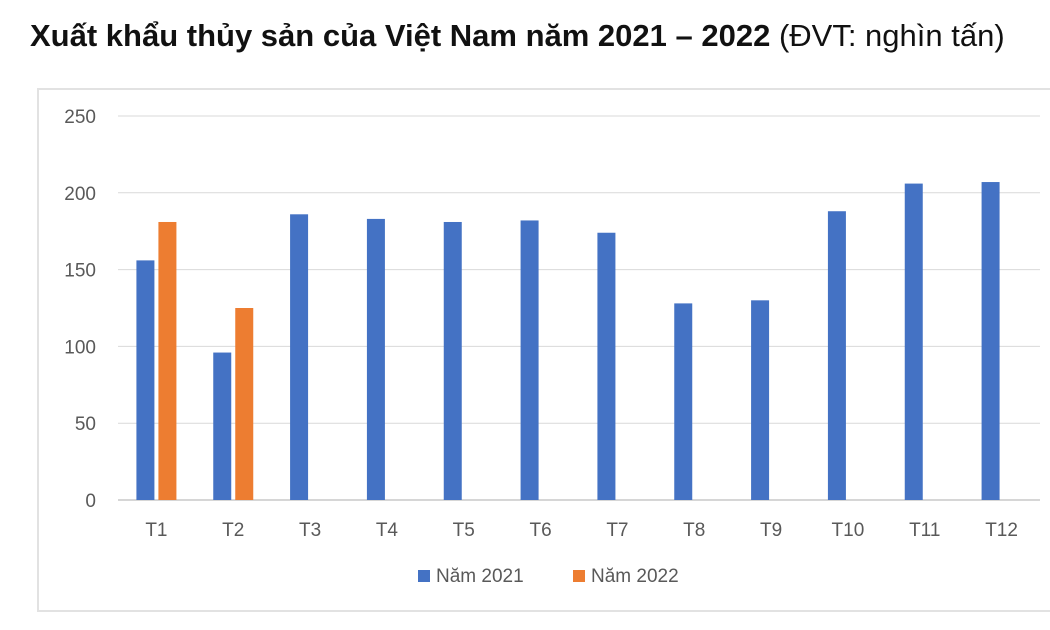 This screenshot has width=1050, height=630. Describe the element at coordinates (617, 530) in the screenshot. I see `x-tick-label: T7` at that location.